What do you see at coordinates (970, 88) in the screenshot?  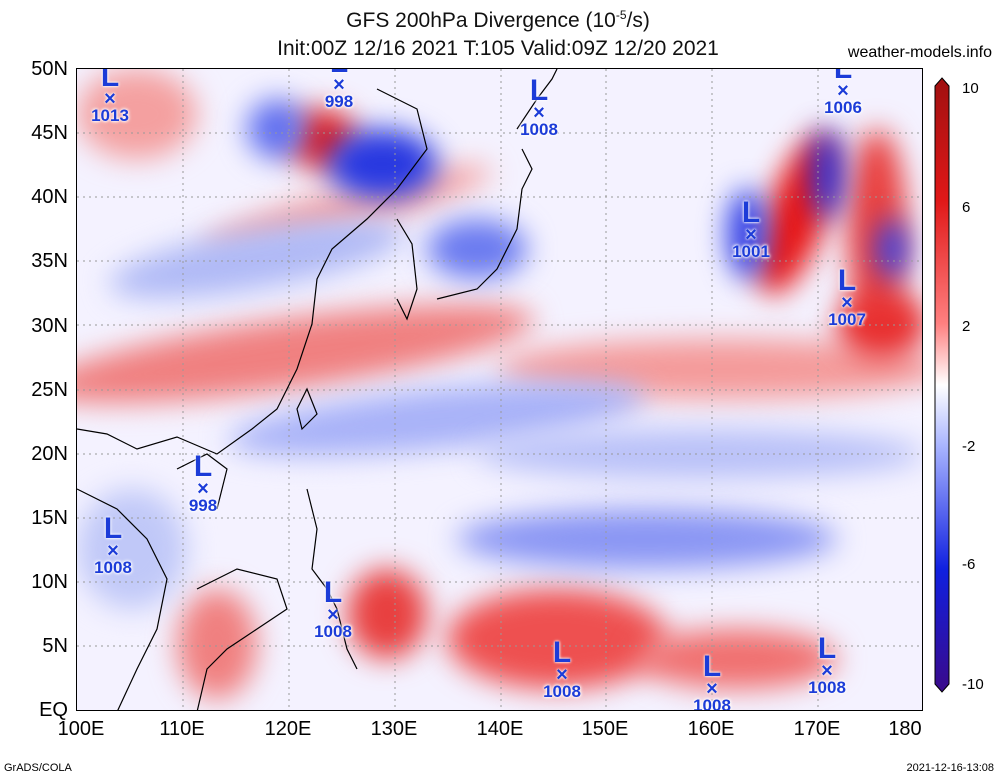 I see `colorbar-label: 10` at bounding box center [970, 88].